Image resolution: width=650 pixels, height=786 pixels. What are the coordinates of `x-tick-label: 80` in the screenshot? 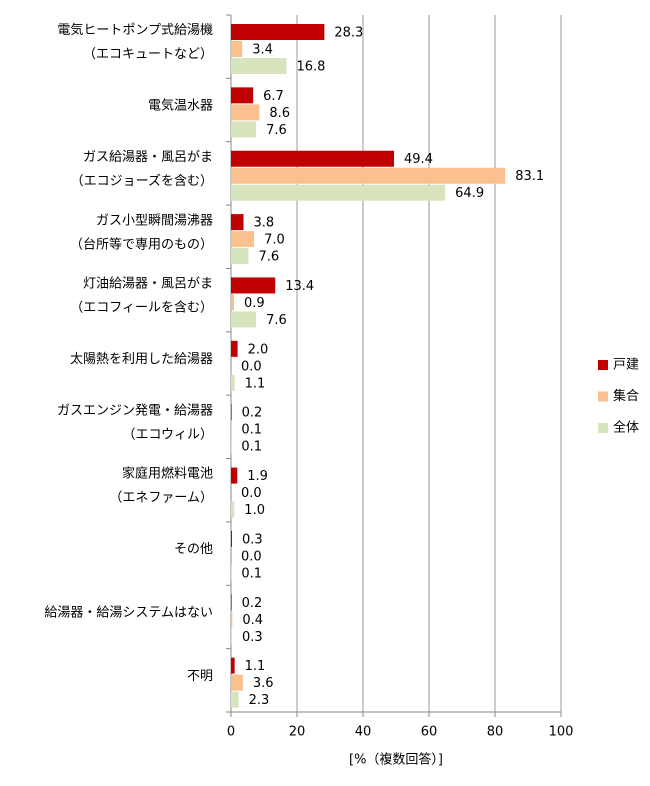 It's located at (495, 732).